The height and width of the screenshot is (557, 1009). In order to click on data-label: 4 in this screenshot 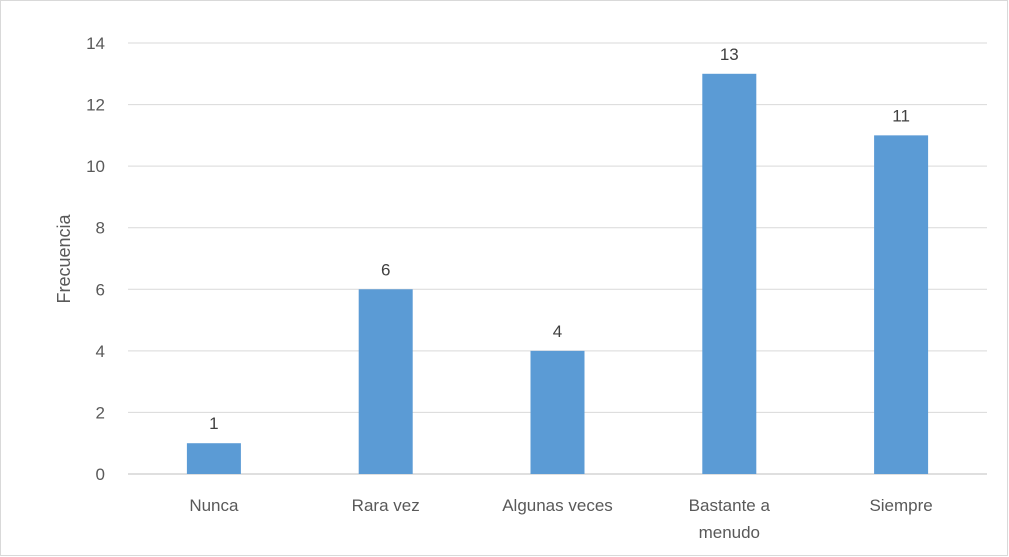, I will do `click(557, 331)`.